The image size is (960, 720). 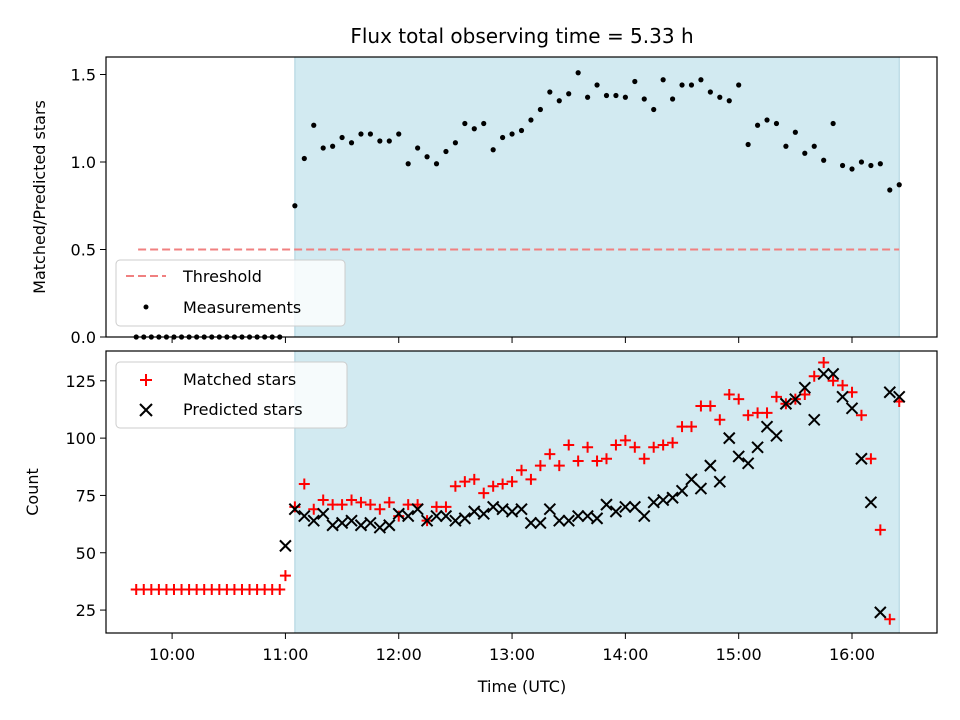 What do you see at coordinates (88, 206) in the screenshot?
I see `ratio-y-ticks: 0.0 0.5 1.0 1.5` at bounding box center [88, 206].